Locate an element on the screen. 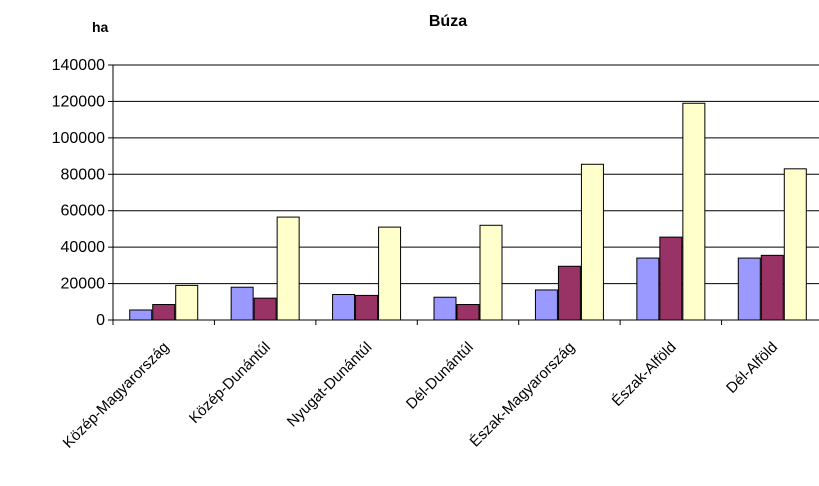 This screenshot has height=486, width=819. y-tick-label: 60000 is located at coordinates (83, 211).